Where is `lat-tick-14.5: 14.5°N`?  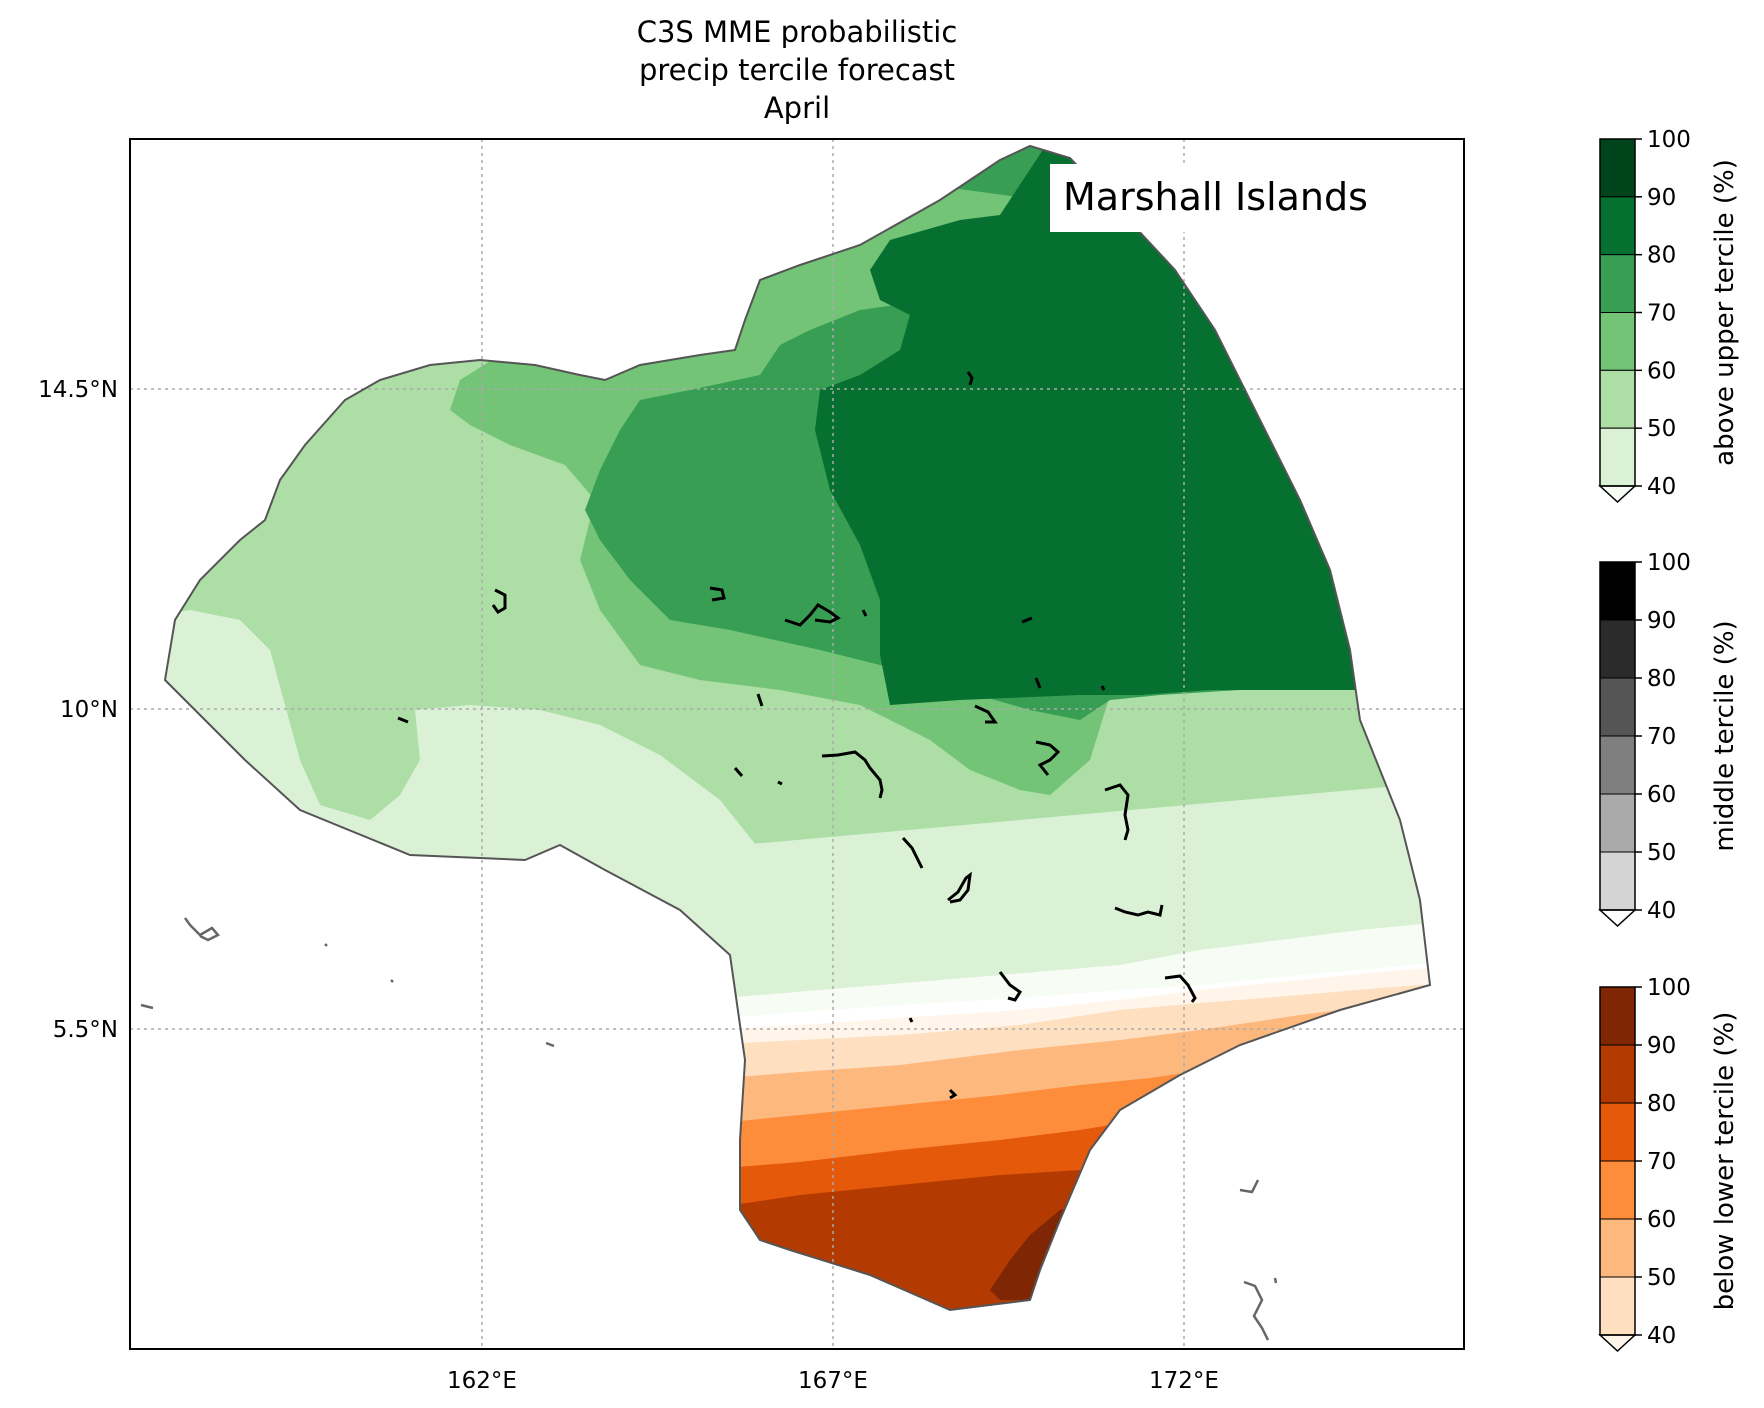 lat-tick-14.5: 14.5°N is located at coordinates (78, 390).